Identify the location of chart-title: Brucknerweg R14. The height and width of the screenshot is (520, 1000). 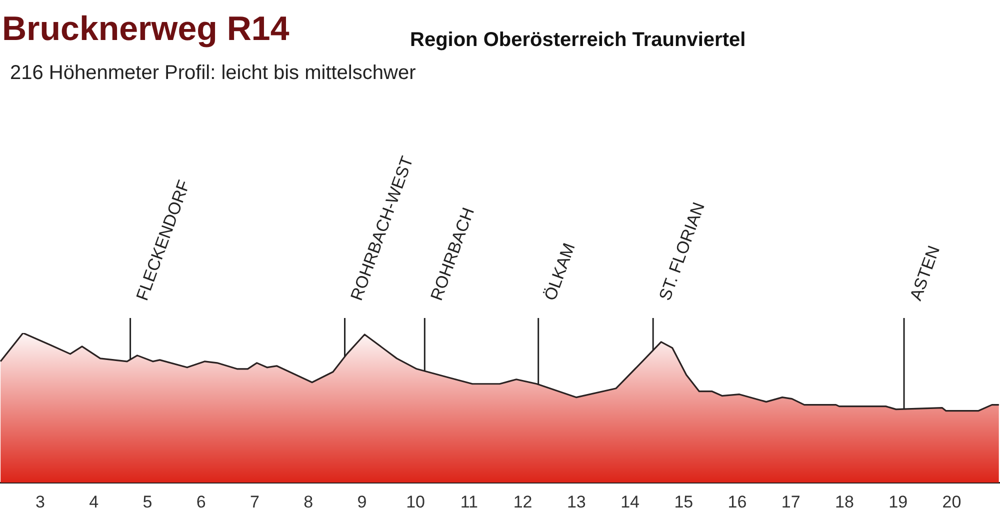
(146, 29).